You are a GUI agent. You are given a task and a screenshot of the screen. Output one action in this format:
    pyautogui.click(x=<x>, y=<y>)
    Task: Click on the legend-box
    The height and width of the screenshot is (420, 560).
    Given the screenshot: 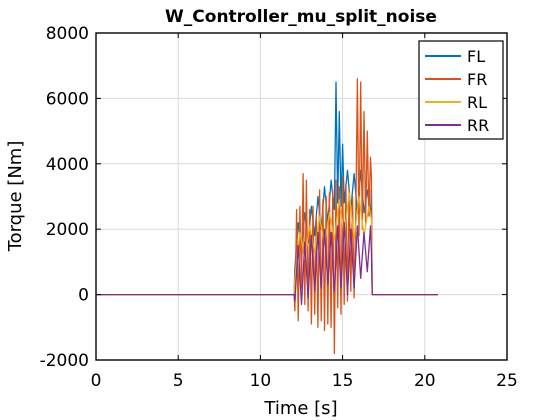 What is the action you would take?
    pyautogui.click(x=461, y=90)
    